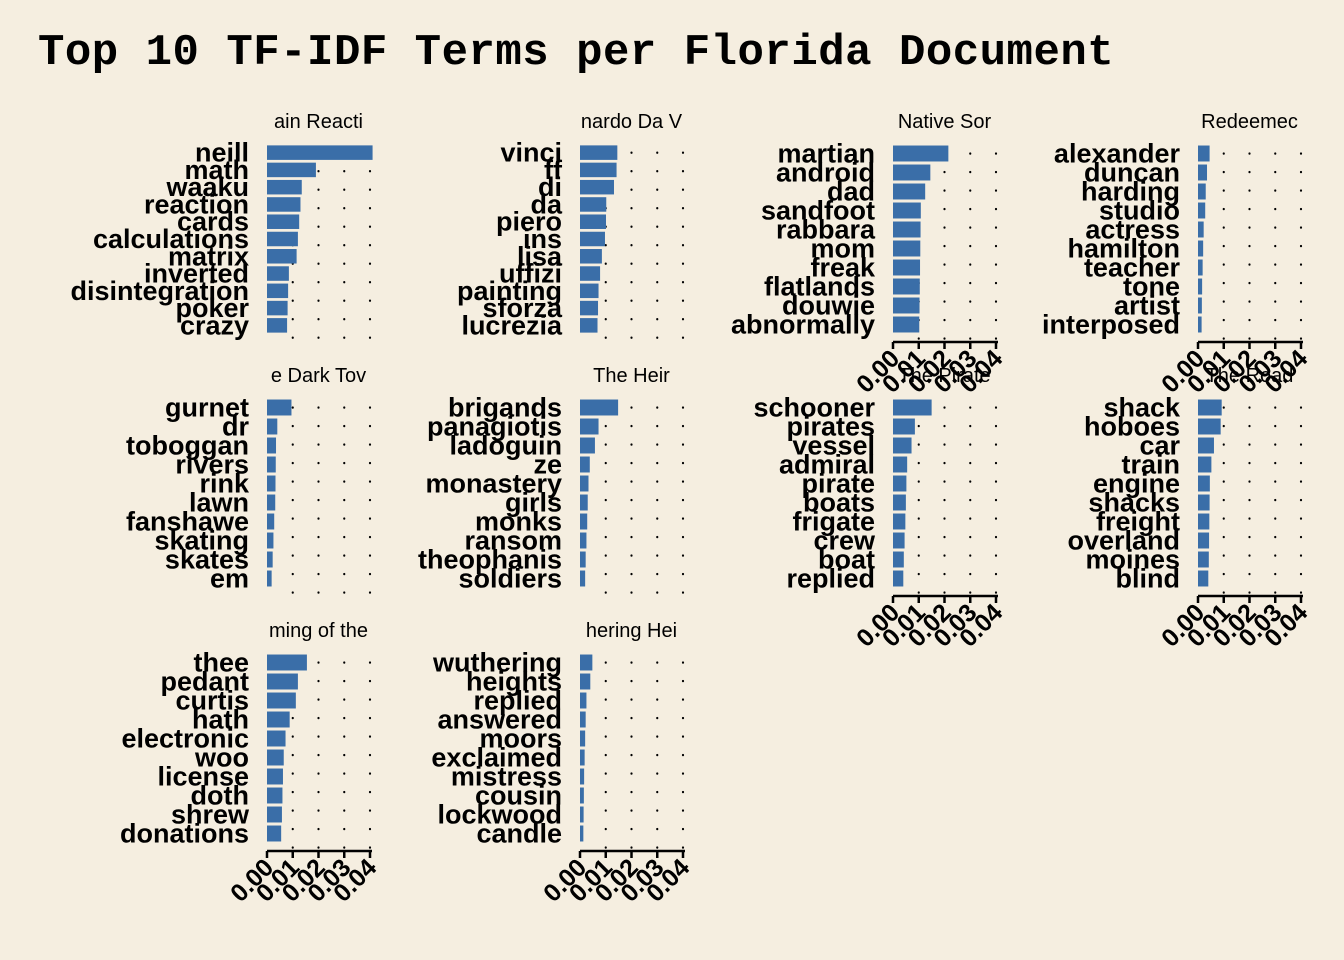 The height and width of the screenshot is (960, 1344). Describe the element at coordinates (1132, 230) in the screenshot. I see `term-label: actress` at that location.